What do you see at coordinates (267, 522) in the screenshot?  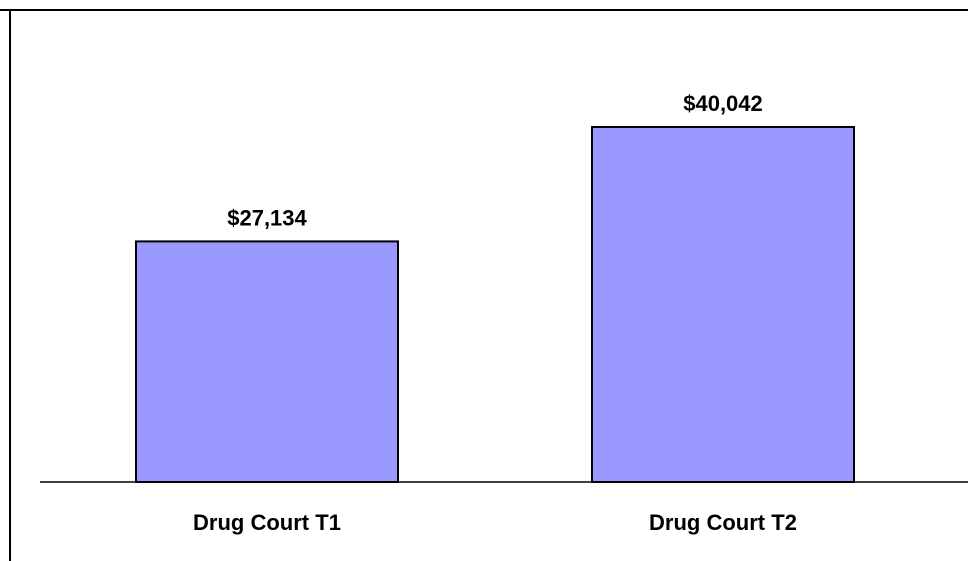 I see `category-label-1: Drug Court T1` at bounding box center [267, 522].